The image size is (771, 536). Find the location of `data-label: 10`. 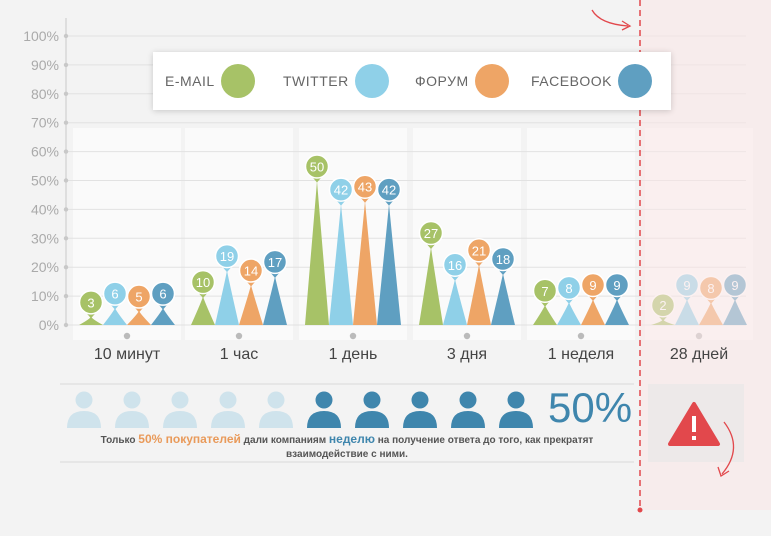

data-label: 10 is located at coordinates (203, 282).